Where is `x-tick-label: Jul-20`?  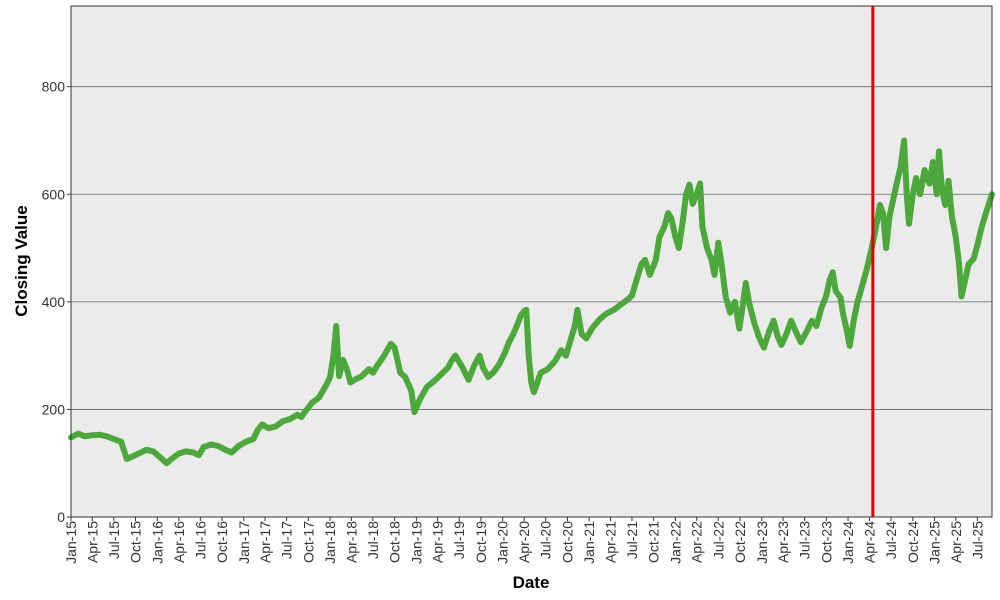 x-tick-label: Jul-20 is located at coordinates (546, 540).